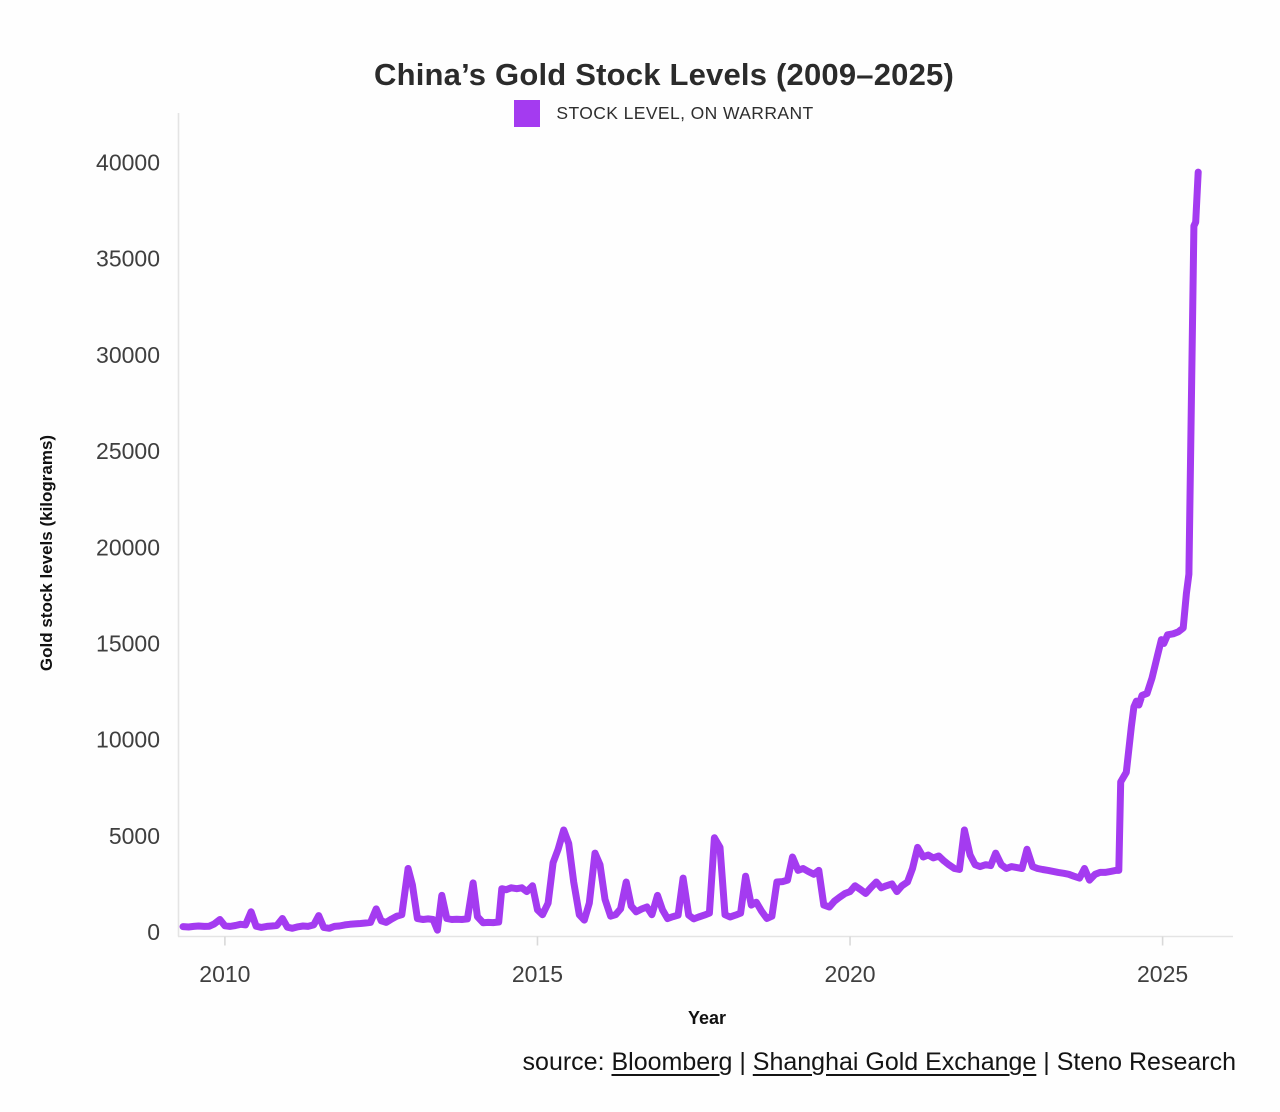  Describe the element at coordinates (128, 259) in the screenshot. I see `y-tick-label: 35000` at that location.